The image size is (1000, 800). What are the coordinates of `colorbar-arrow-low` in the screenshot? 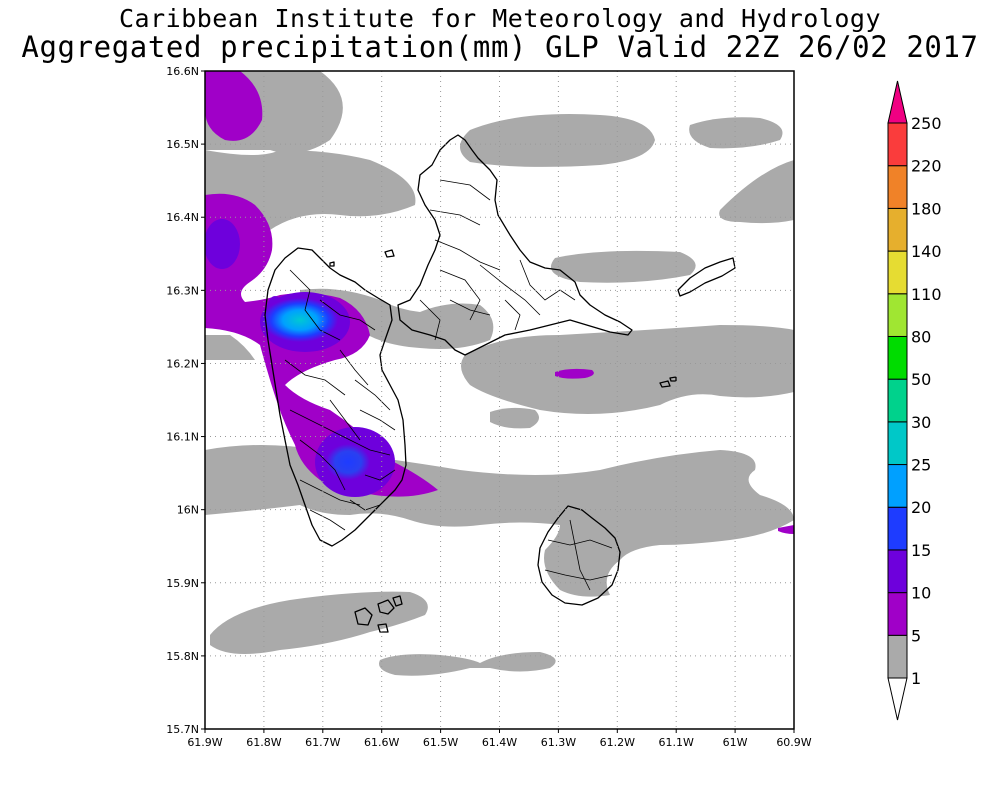 It's located at (897, 699).